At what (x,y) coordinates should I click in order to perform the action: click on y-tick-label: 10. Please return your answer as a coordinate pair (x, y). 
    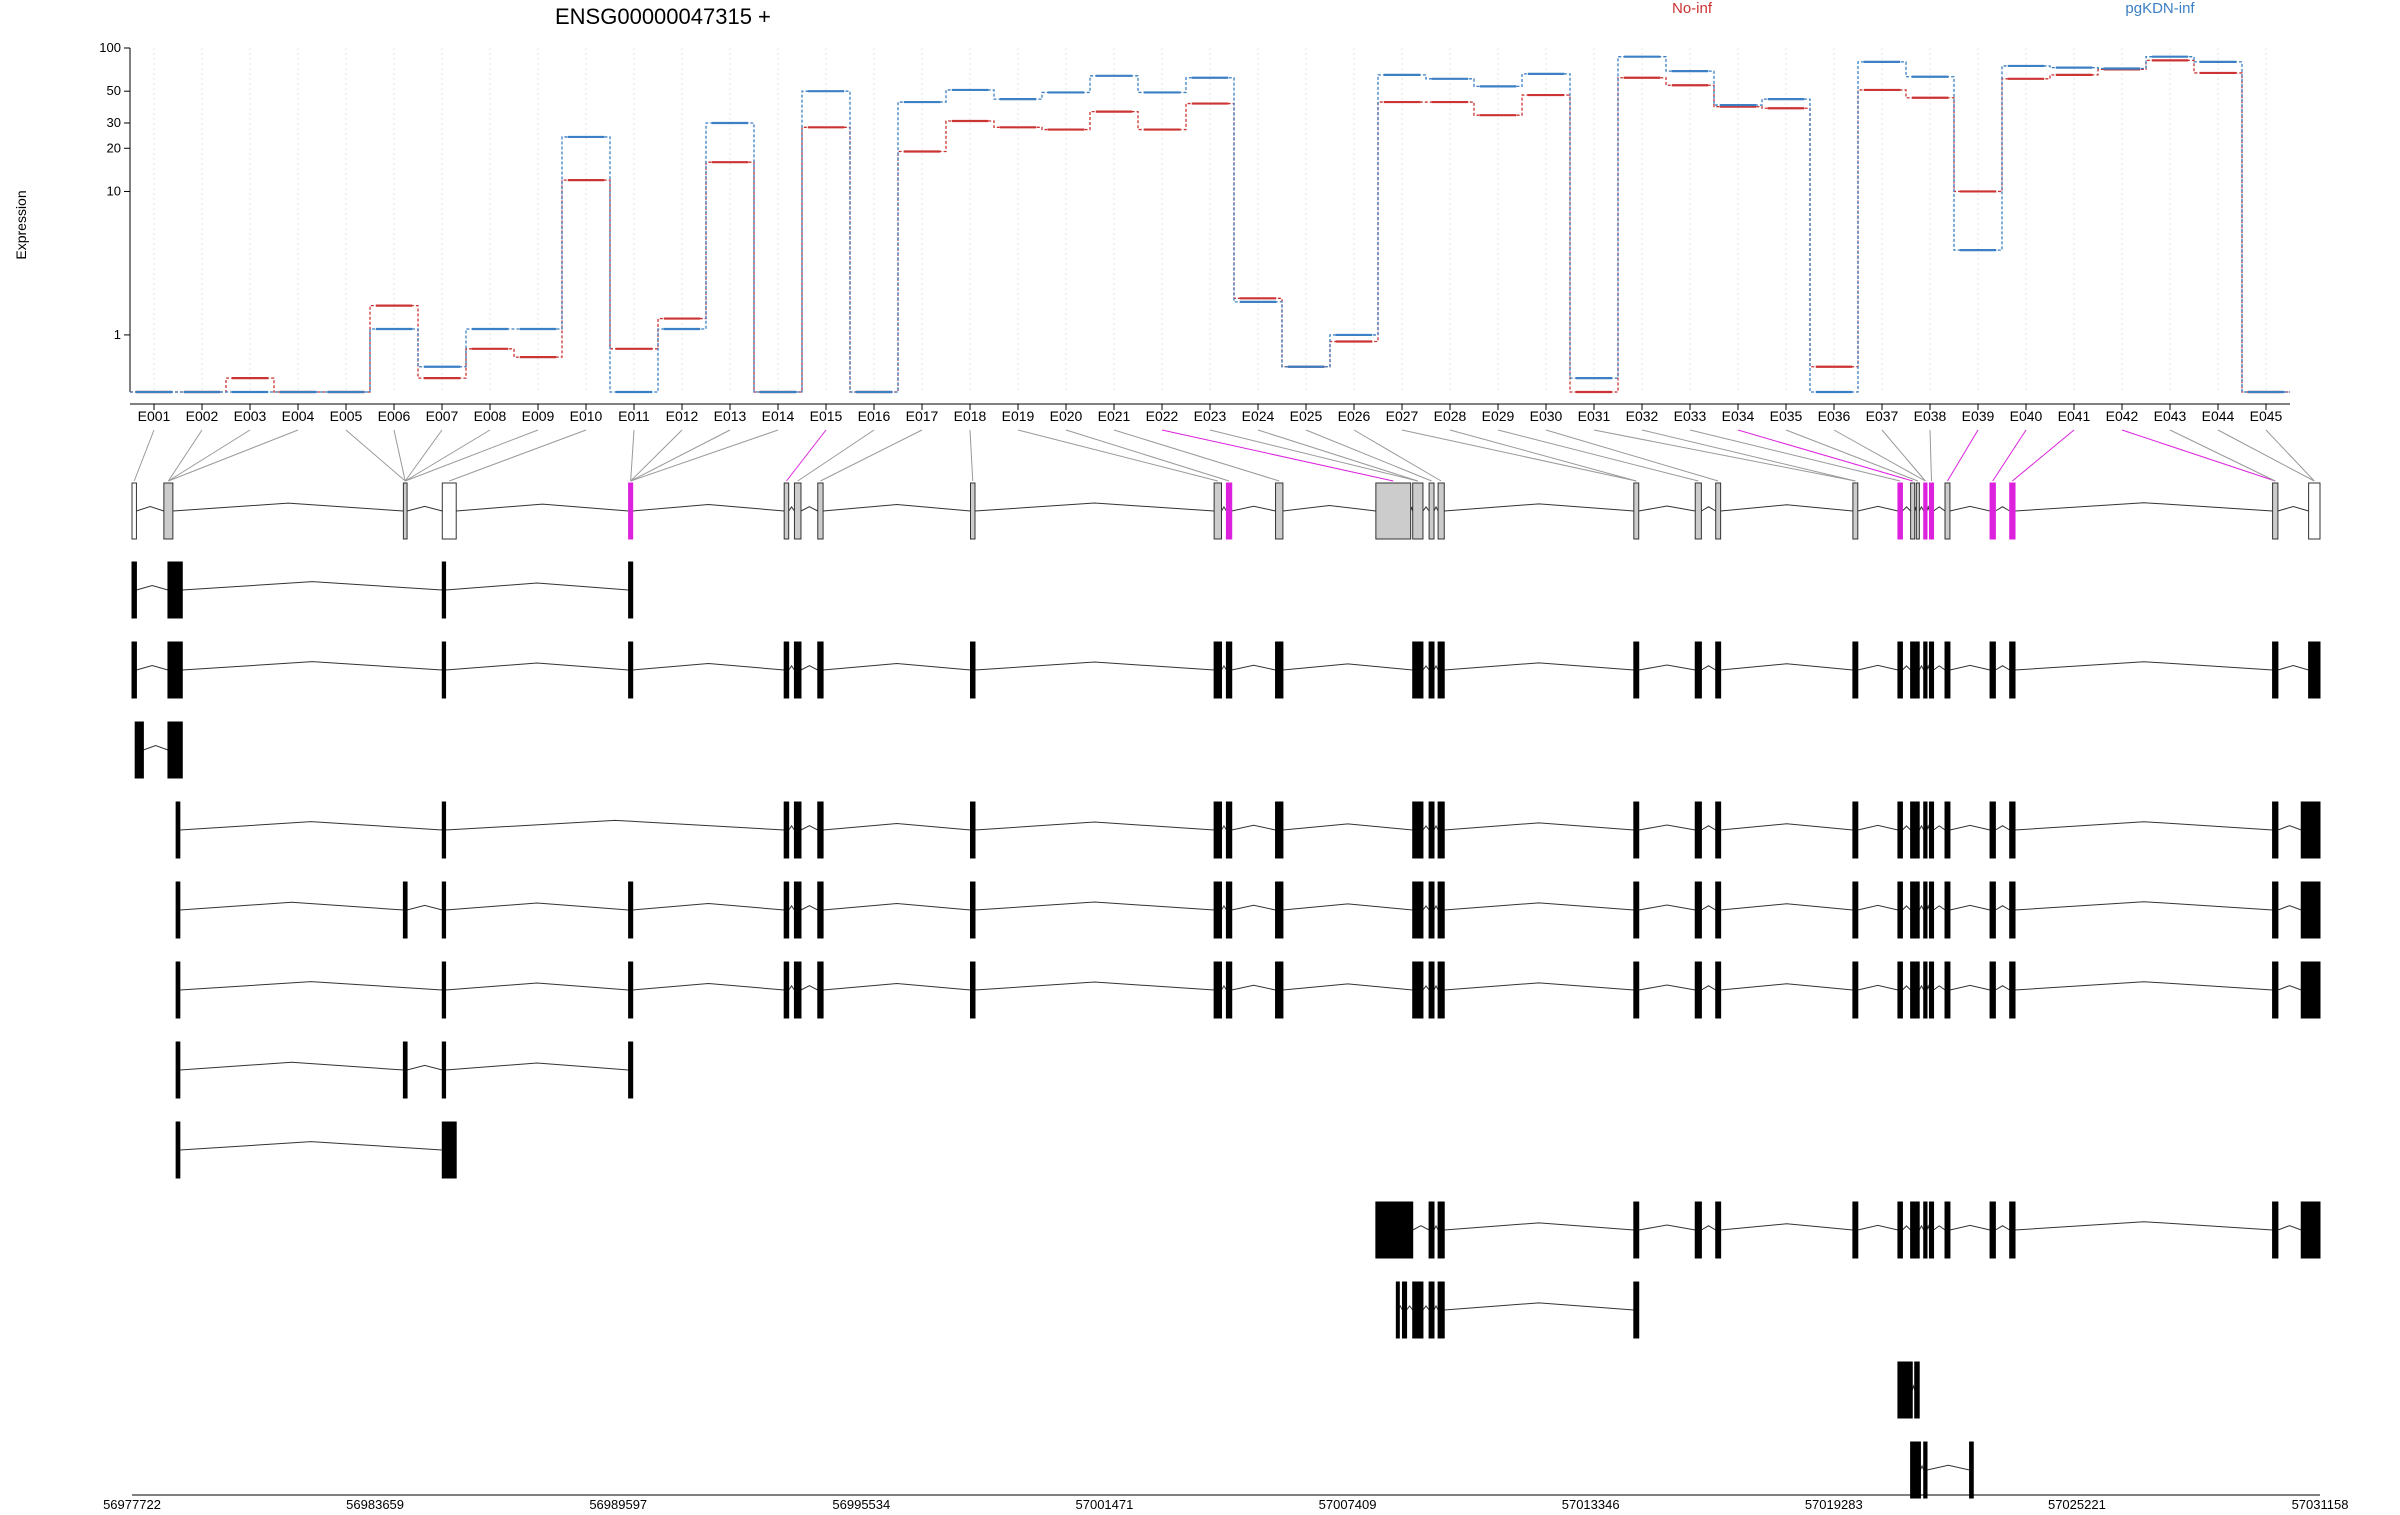
    Looking at the image, I should click on (114, 190).